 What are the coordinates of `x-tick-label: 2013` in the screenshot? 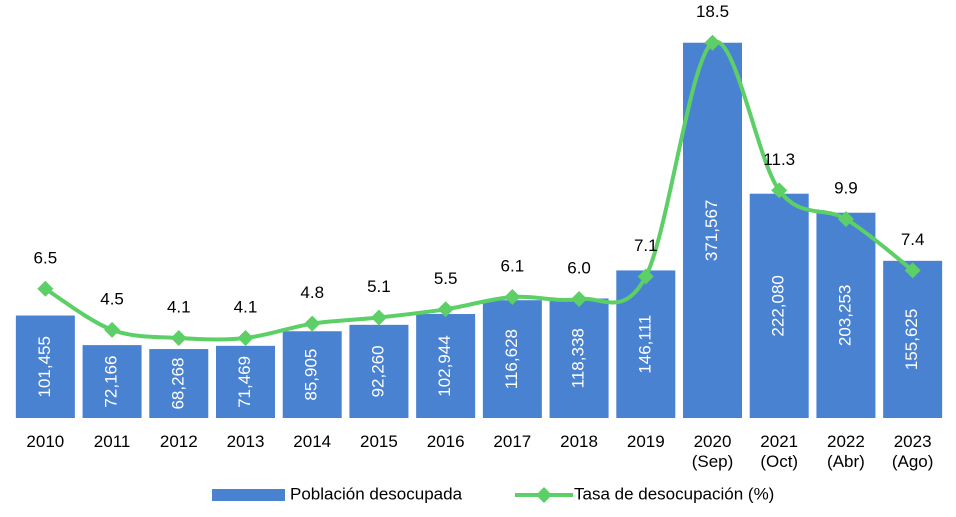 It's located at (245, 441).